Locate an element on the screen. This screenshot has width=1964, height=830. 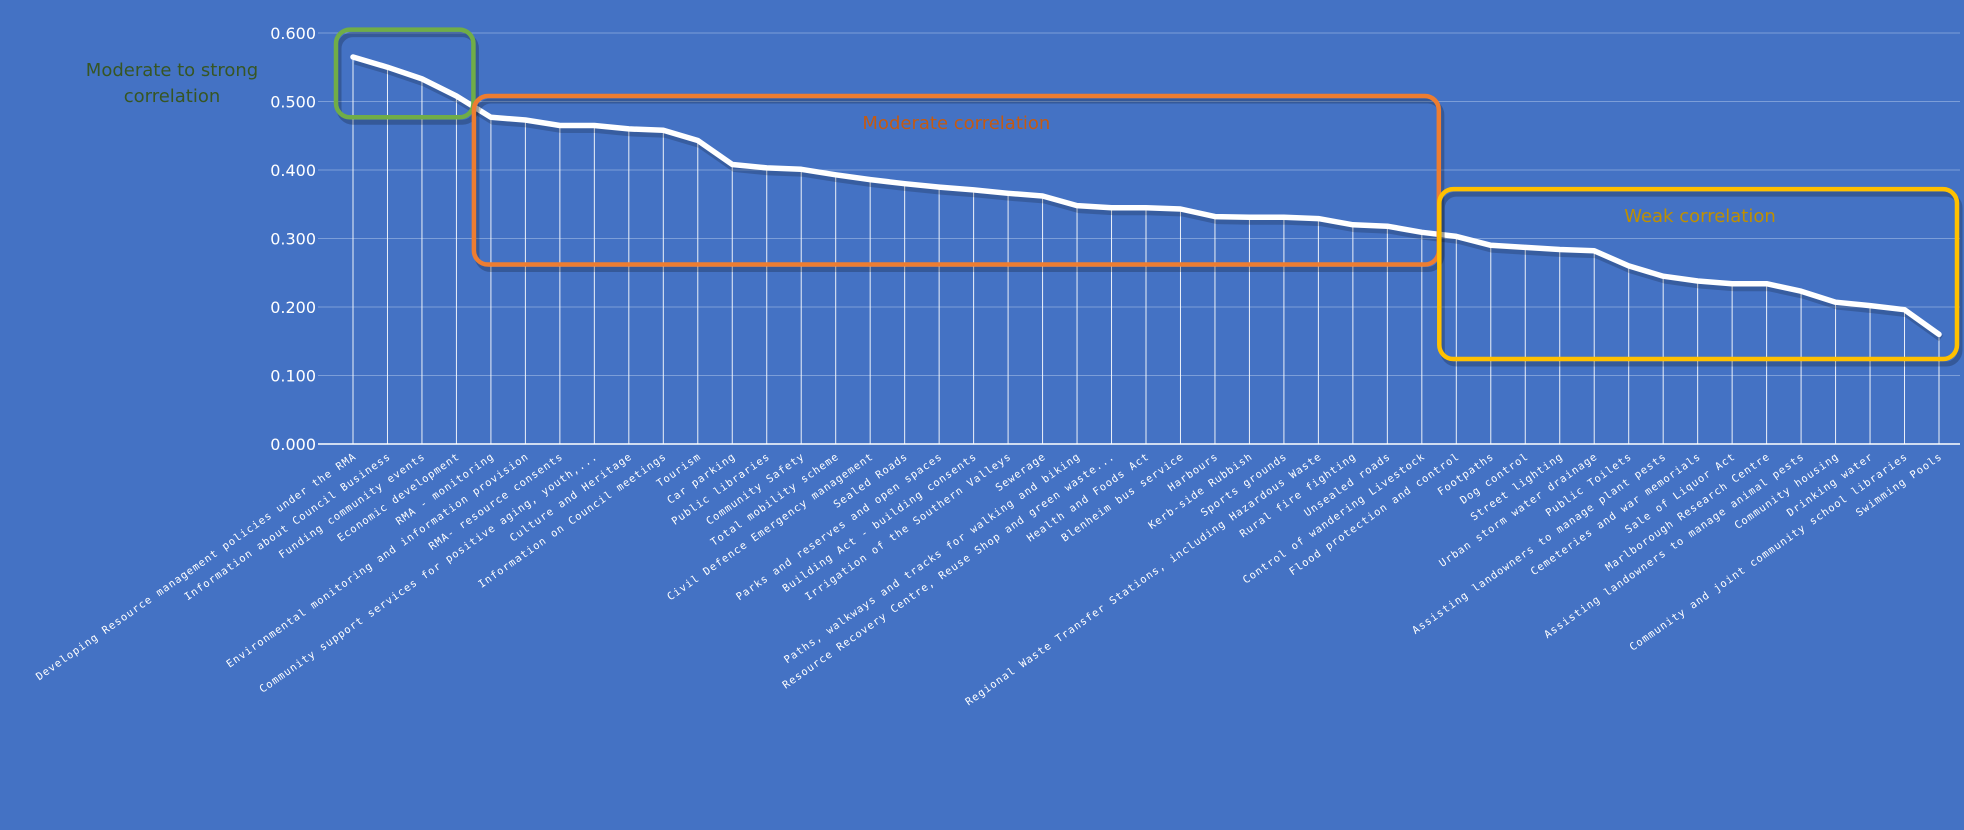
moderate-correlation-box is located at coordinates (956, 180).